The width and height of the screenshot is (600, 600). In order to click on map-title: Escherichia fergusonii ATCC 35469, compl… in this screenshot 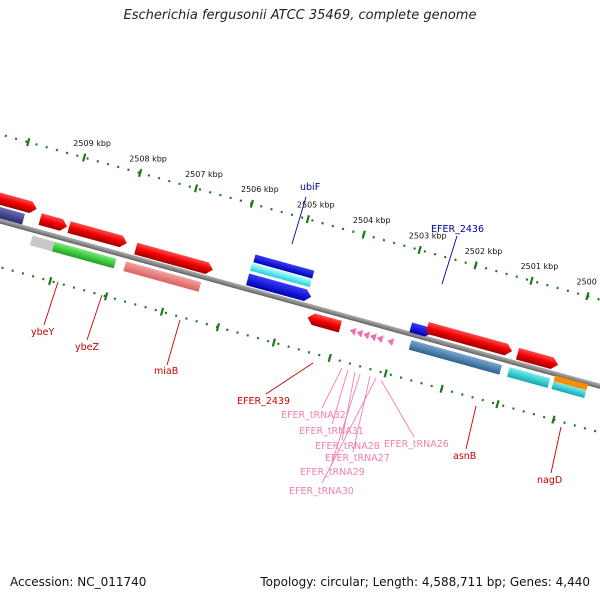, I will do `click(300, 15)`.